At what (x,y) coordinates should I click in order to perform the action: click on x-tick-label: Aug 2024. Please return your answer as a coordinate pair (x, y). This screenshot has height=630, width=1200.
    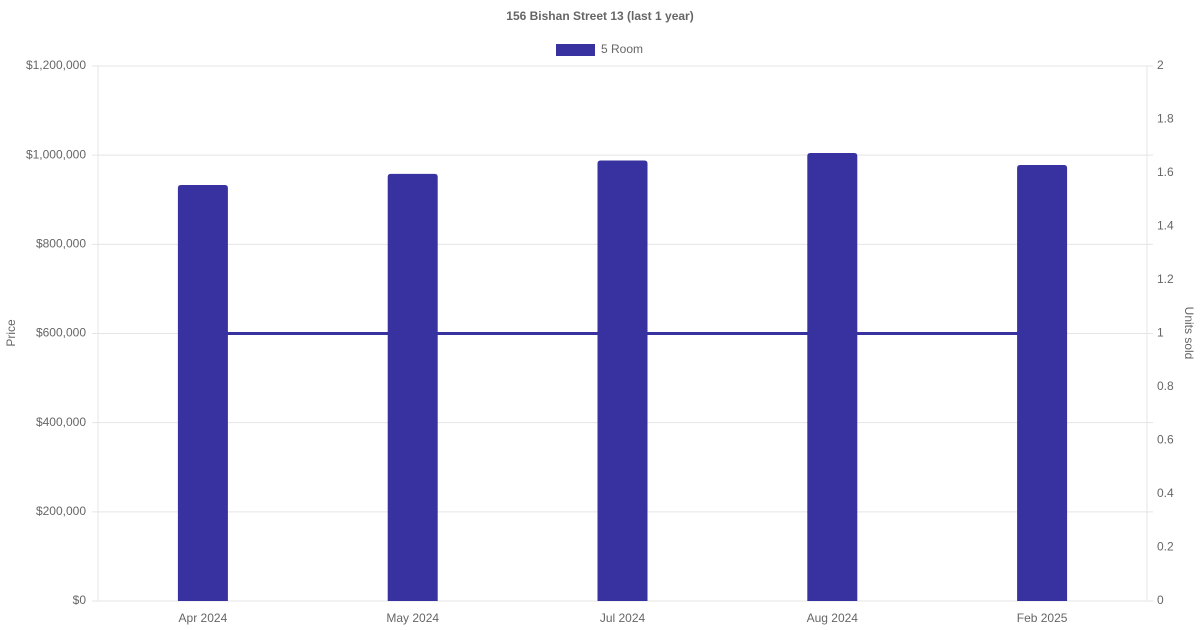
    Looking at the image, I should click on (833, 618).